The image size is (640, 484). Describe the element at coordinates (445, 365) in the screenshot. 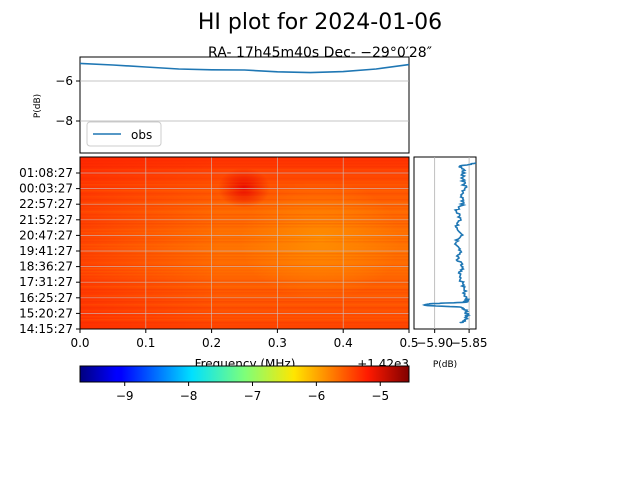

I see `side-x-axis-label: P(dB)` at that location.